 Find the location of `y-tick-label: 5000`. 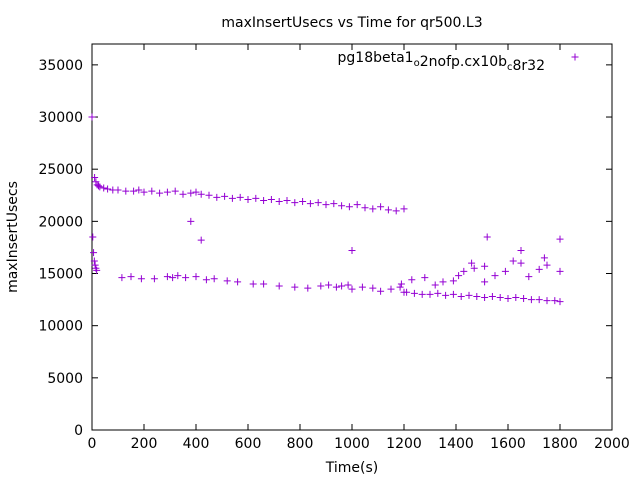

y-tick-label: 5000 is located at coordinates (65, 379).